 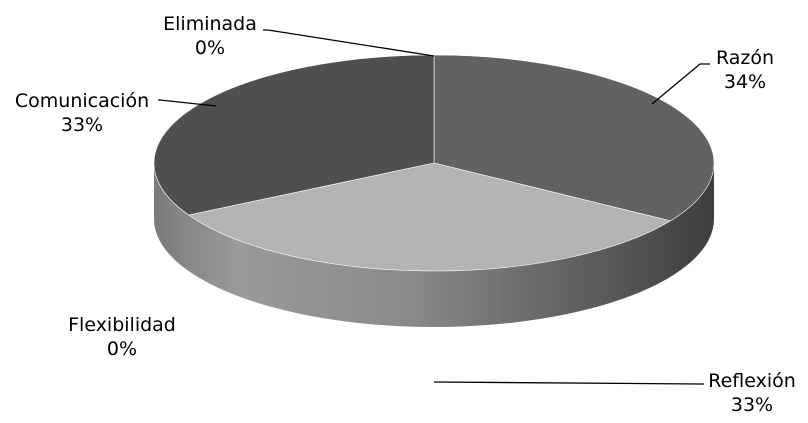 I want to click on data-label-eliminada: Eliminada 0%, so click(x=210, y=36).